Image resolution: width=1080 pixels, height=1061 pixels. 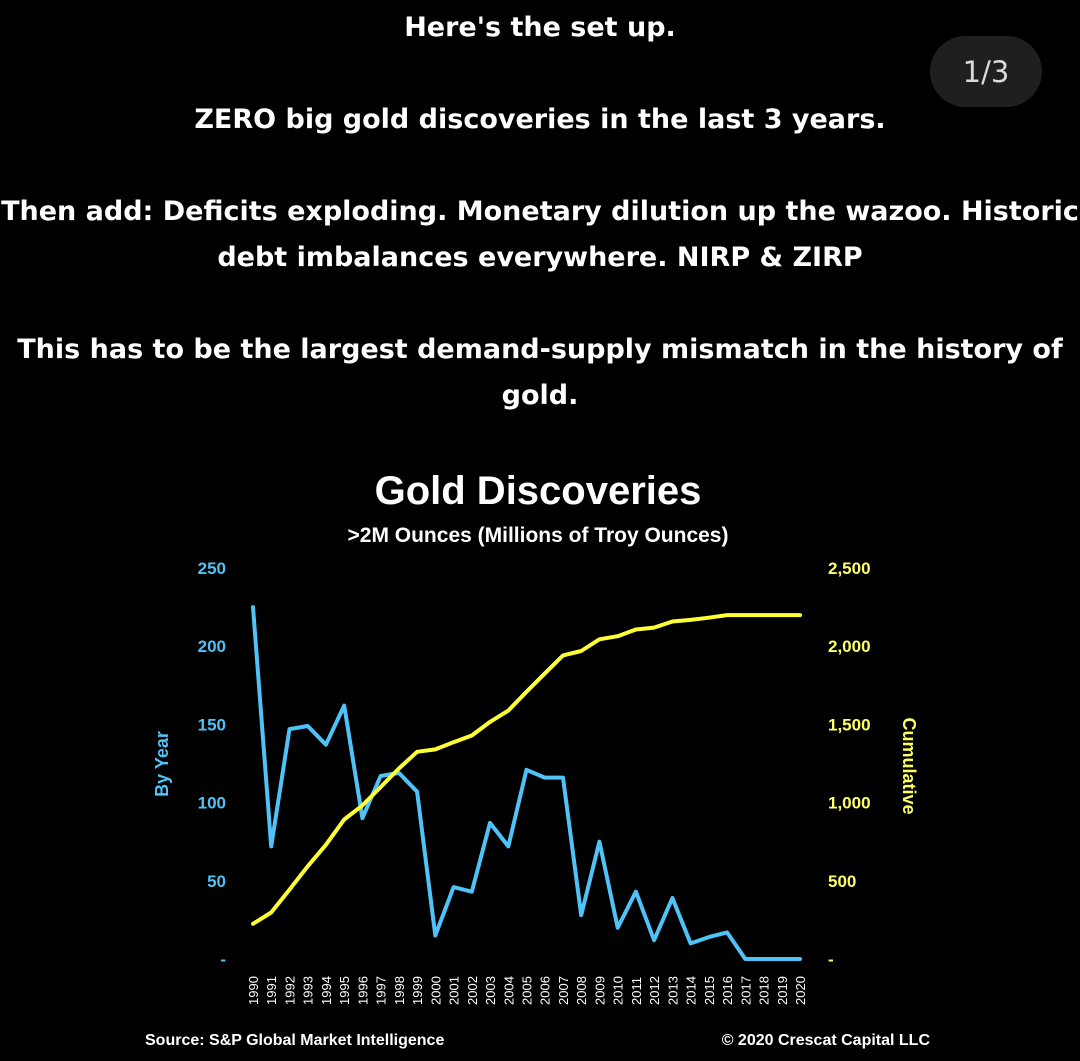 I want to click on left-axis-label: By Year, so click(x=162, y=764).